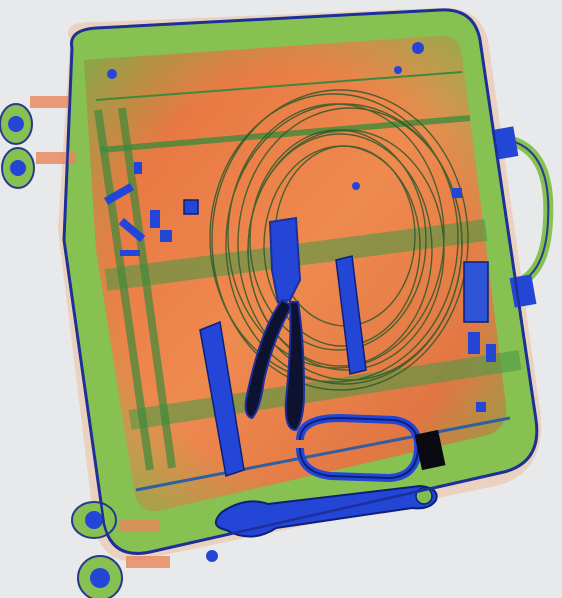 The width and height of the screenshot is (562, 598). Describe the element at coordinates (275, 324) in the screenshot. I see `pliers-icon` at that location.